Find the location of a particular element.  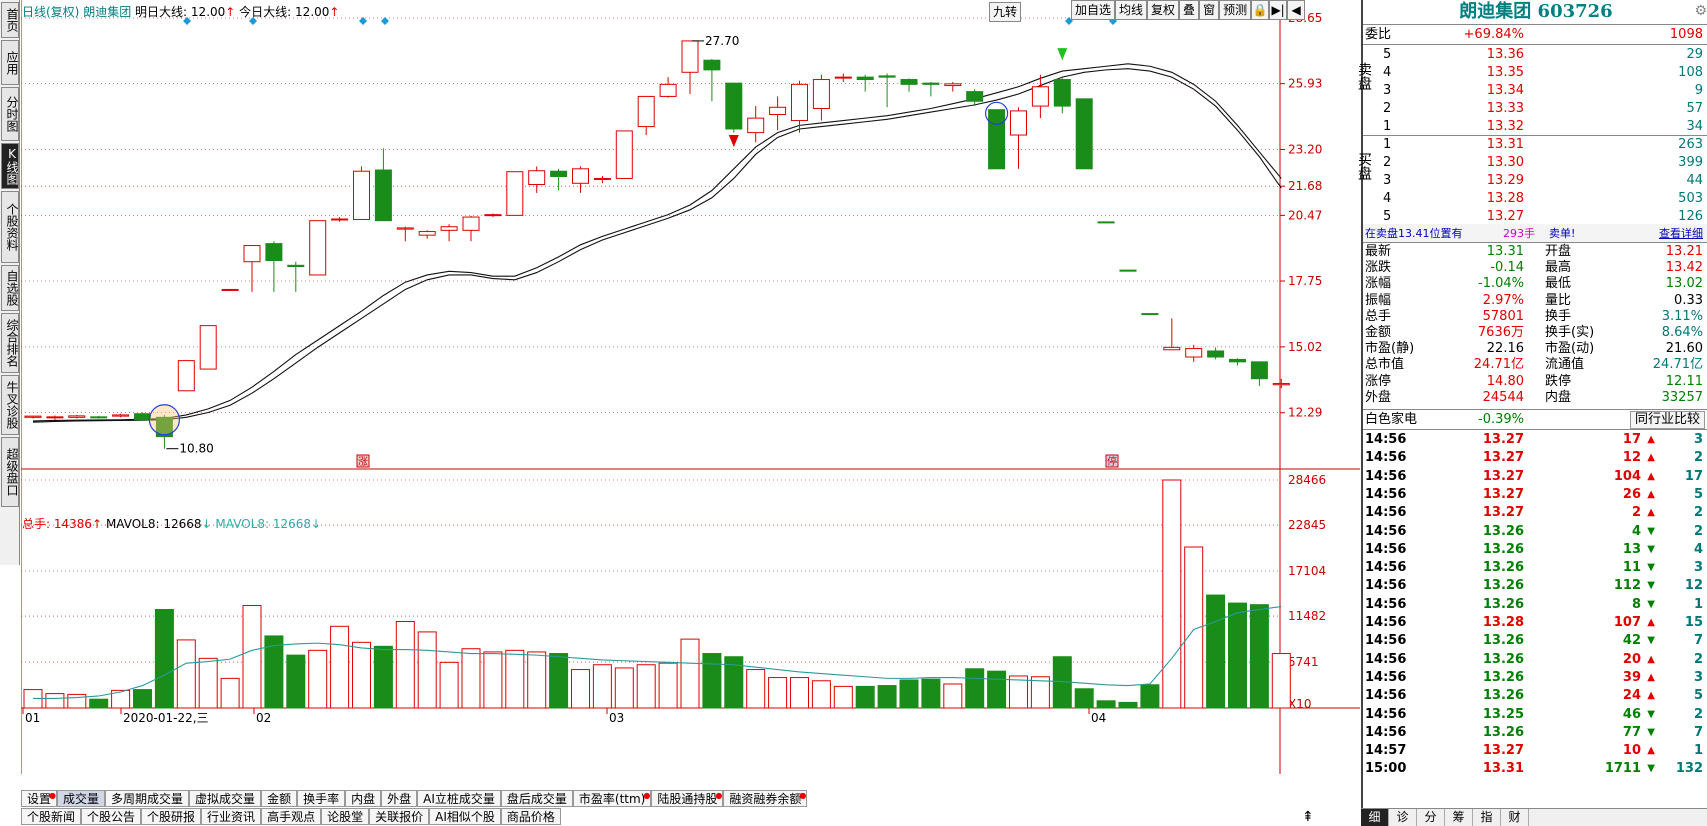

sidebar-tab-7: 牛叉诊股 is located at coordinates (10, 405).